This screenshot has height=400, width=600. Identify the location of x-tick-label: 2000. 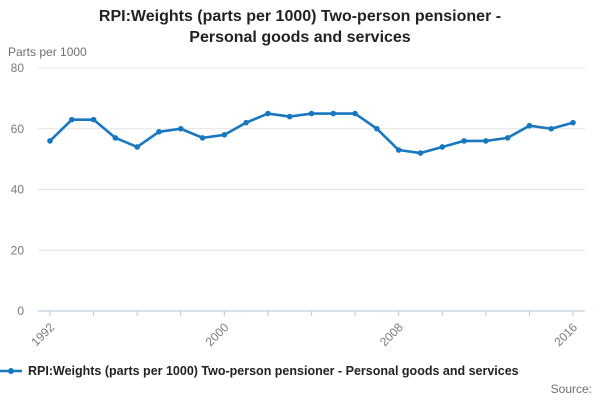
(217, 334).